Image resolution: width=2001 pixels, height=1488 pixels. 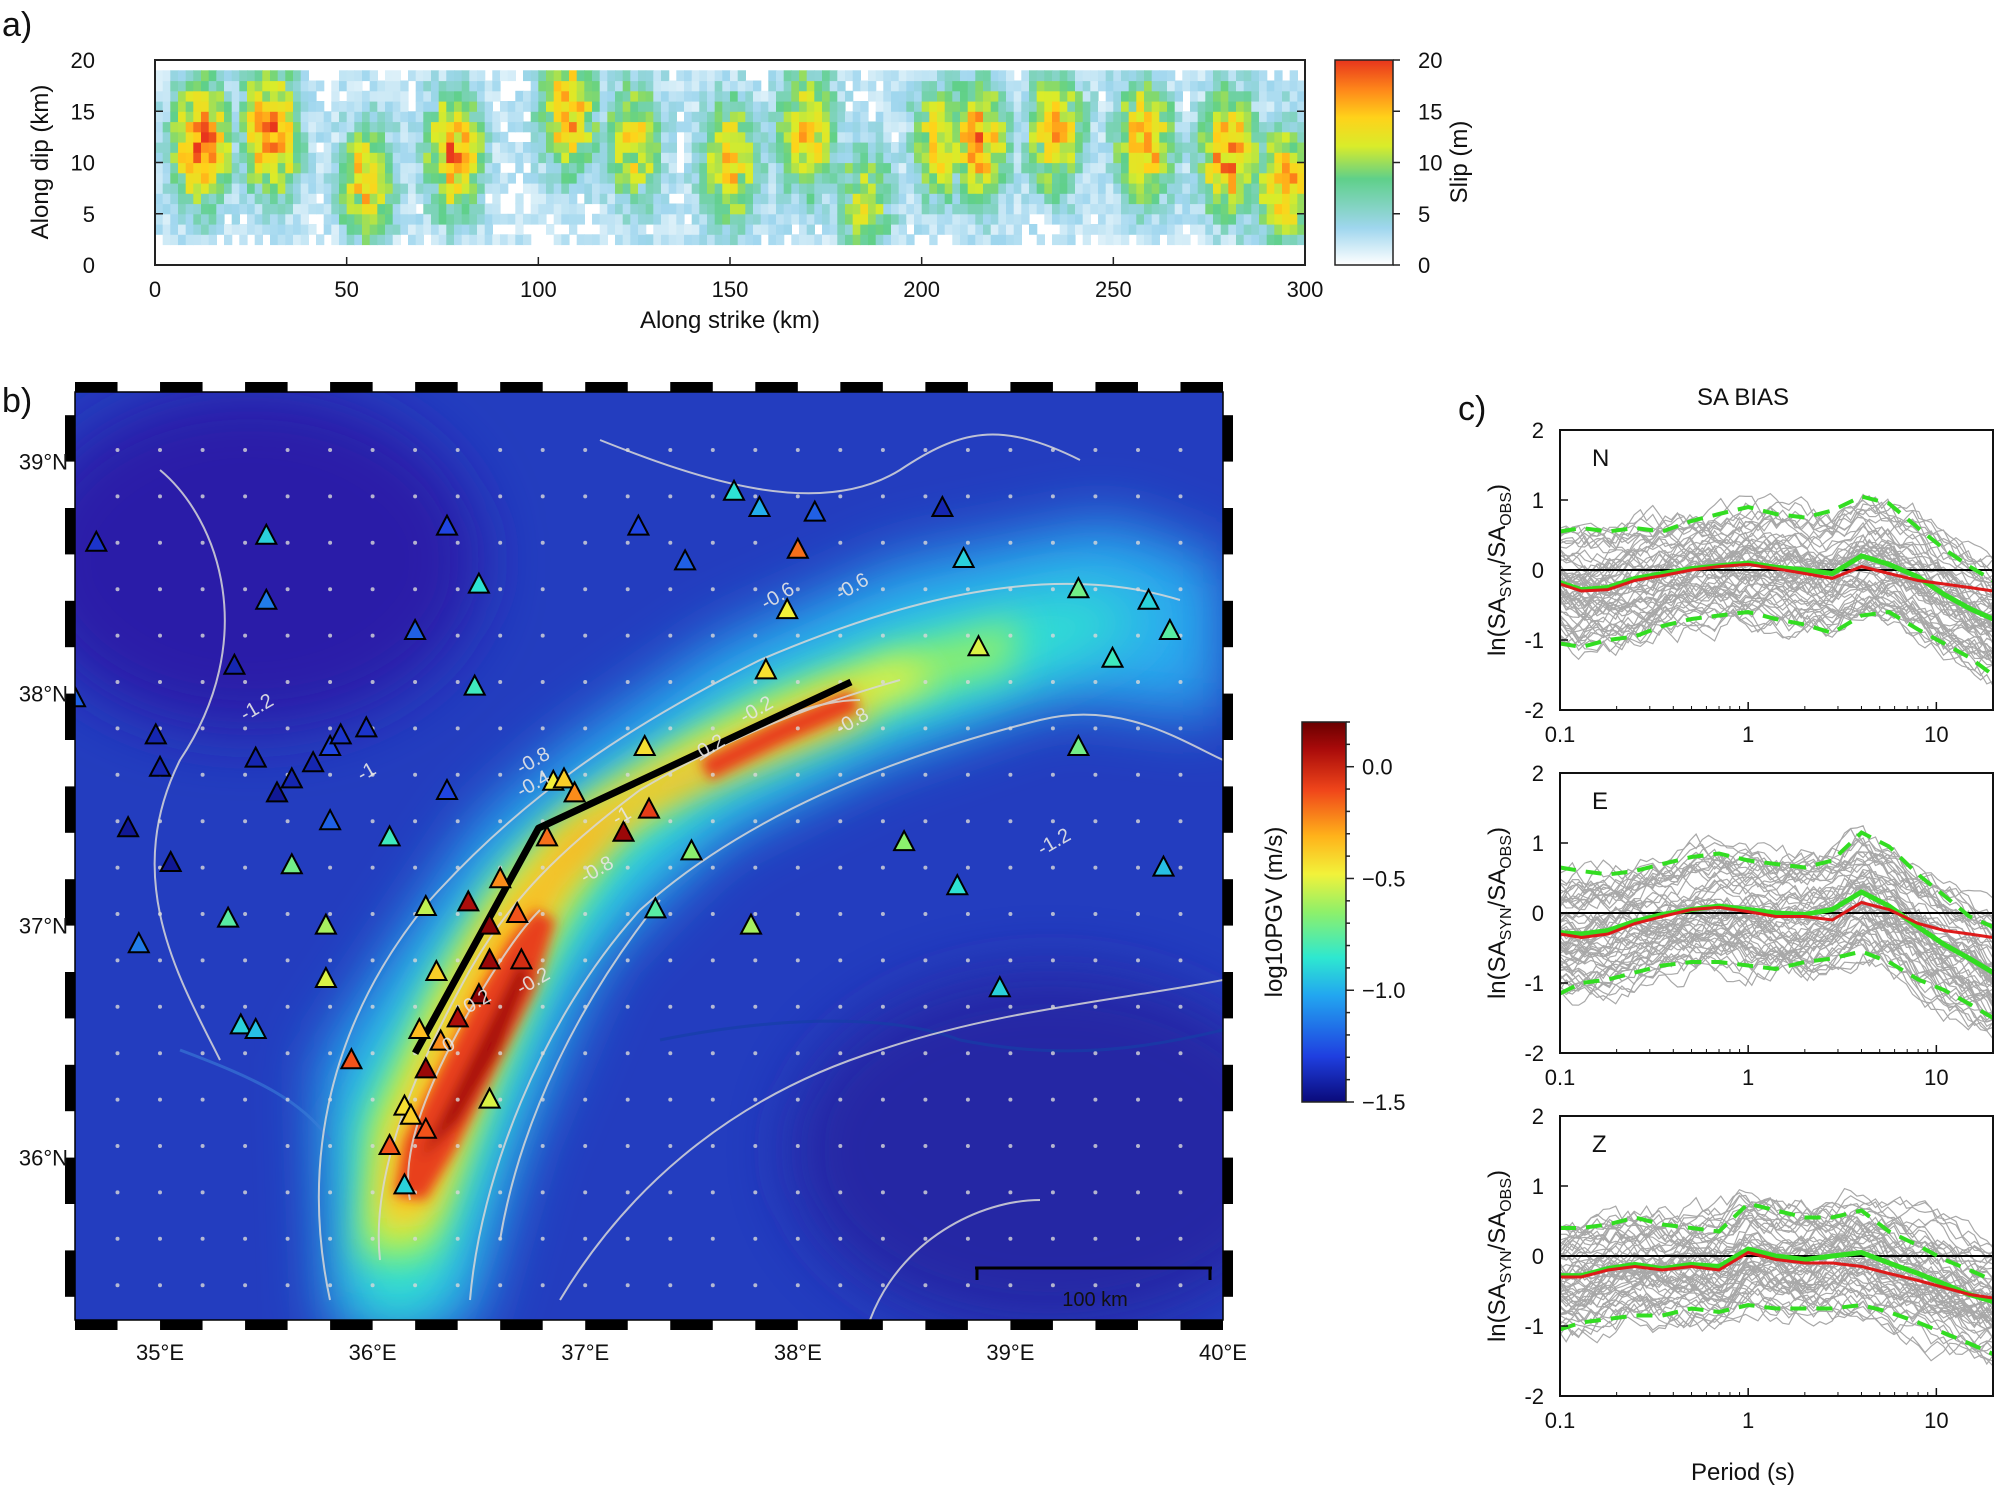 I want to click on map-border-segment, so click(x=691, y=387).